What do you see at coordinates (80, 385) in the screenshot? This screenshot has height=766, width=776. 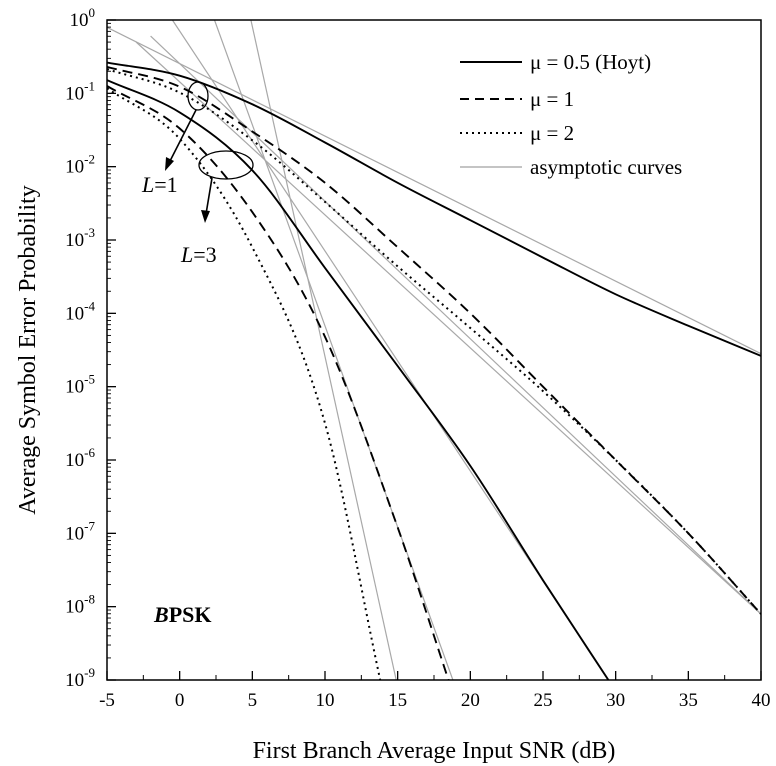 I see `y-tick-label: 10⁻⁵` at bounding box center [80, 385].